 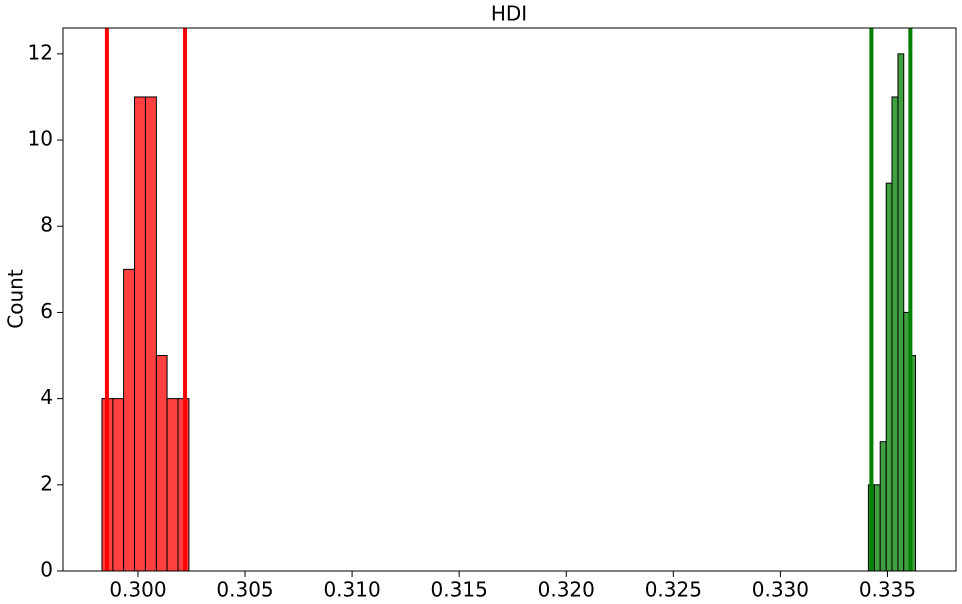 I want to click on x-tick-label: 0.325, so click(x=673, y=590).